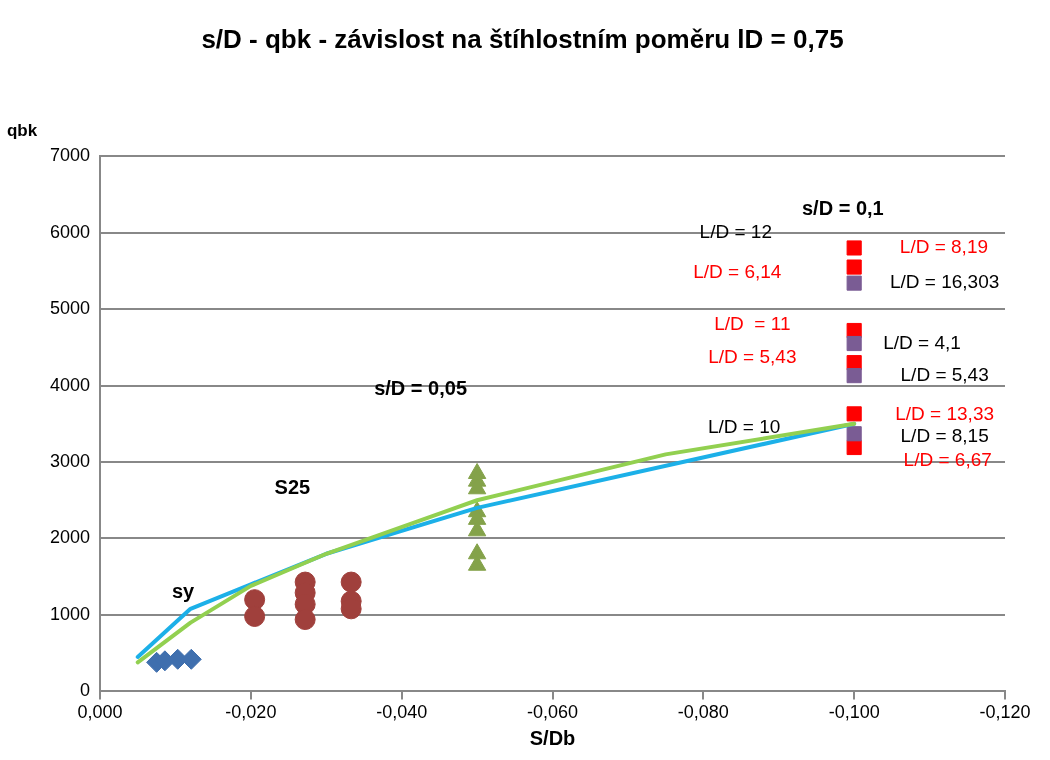  I want to click on x-axis-title: S/Db, so click(552, 737).